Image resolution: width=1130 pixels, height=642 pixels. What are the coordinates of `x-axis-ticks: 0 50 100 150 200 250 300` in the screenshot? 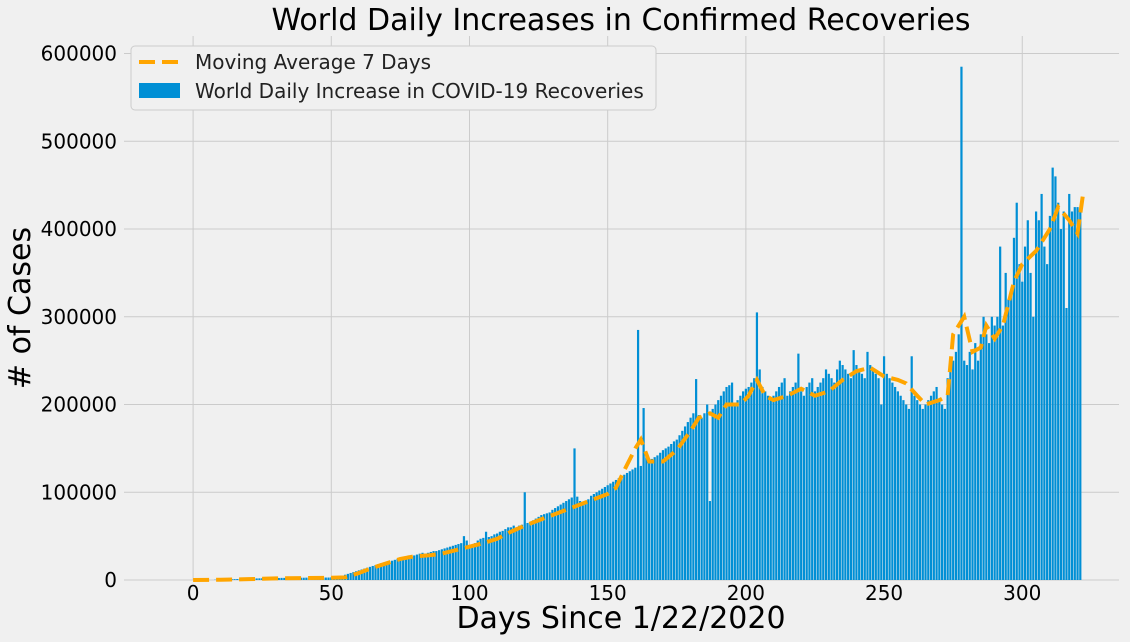 It's located at (614, 593).